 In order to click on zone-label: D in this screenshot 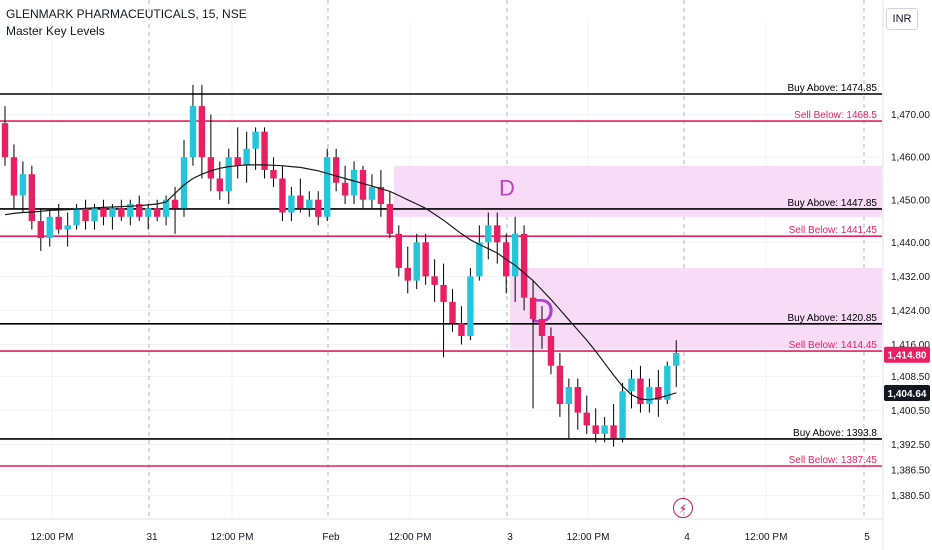, I will do `click(507, 188)`.